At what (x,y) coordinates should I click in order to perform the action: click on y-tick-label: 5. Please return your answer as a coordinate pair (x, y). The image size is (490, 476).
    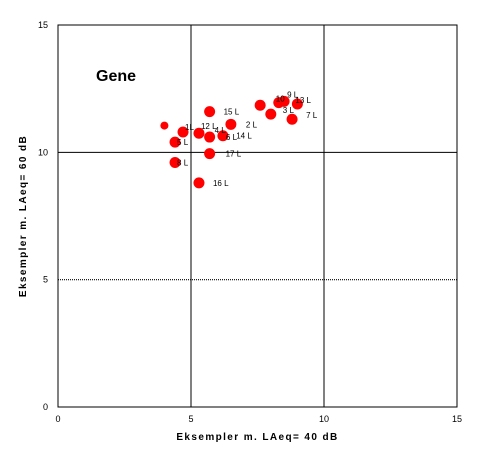
    Looking at the image, I should click on (45, 280).